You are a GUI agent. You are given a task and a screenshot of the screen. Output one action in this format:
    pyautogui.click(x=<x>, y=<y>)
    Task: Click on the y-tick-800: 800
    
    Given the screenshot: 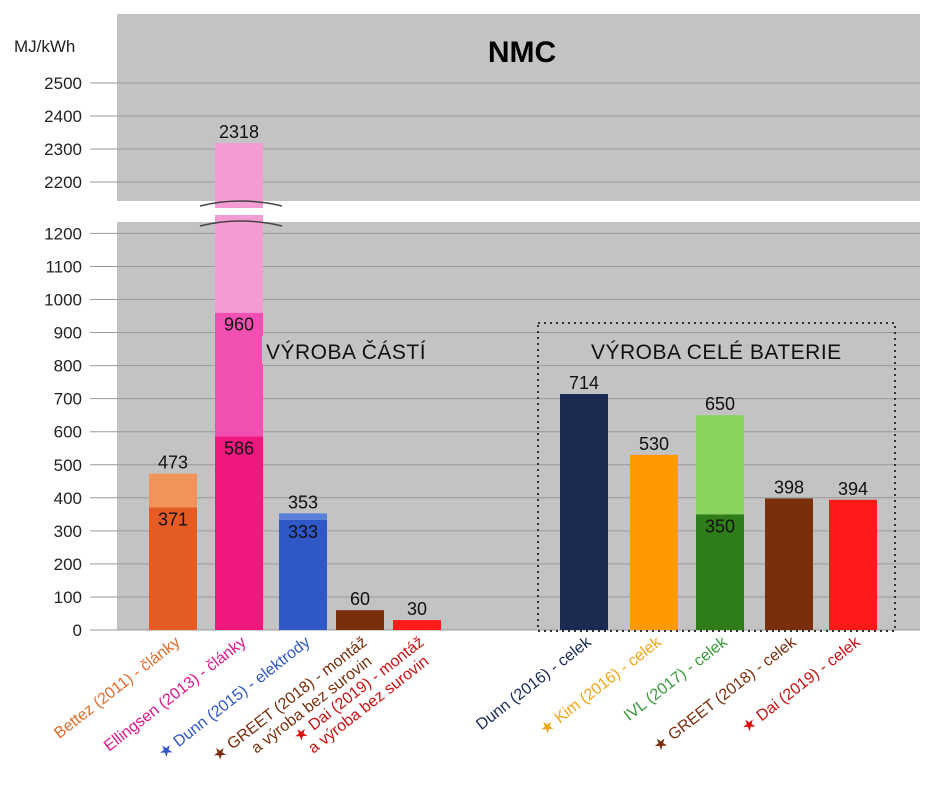 What is the action you would take?
    pyautogui.click(x=68, y=366)
    